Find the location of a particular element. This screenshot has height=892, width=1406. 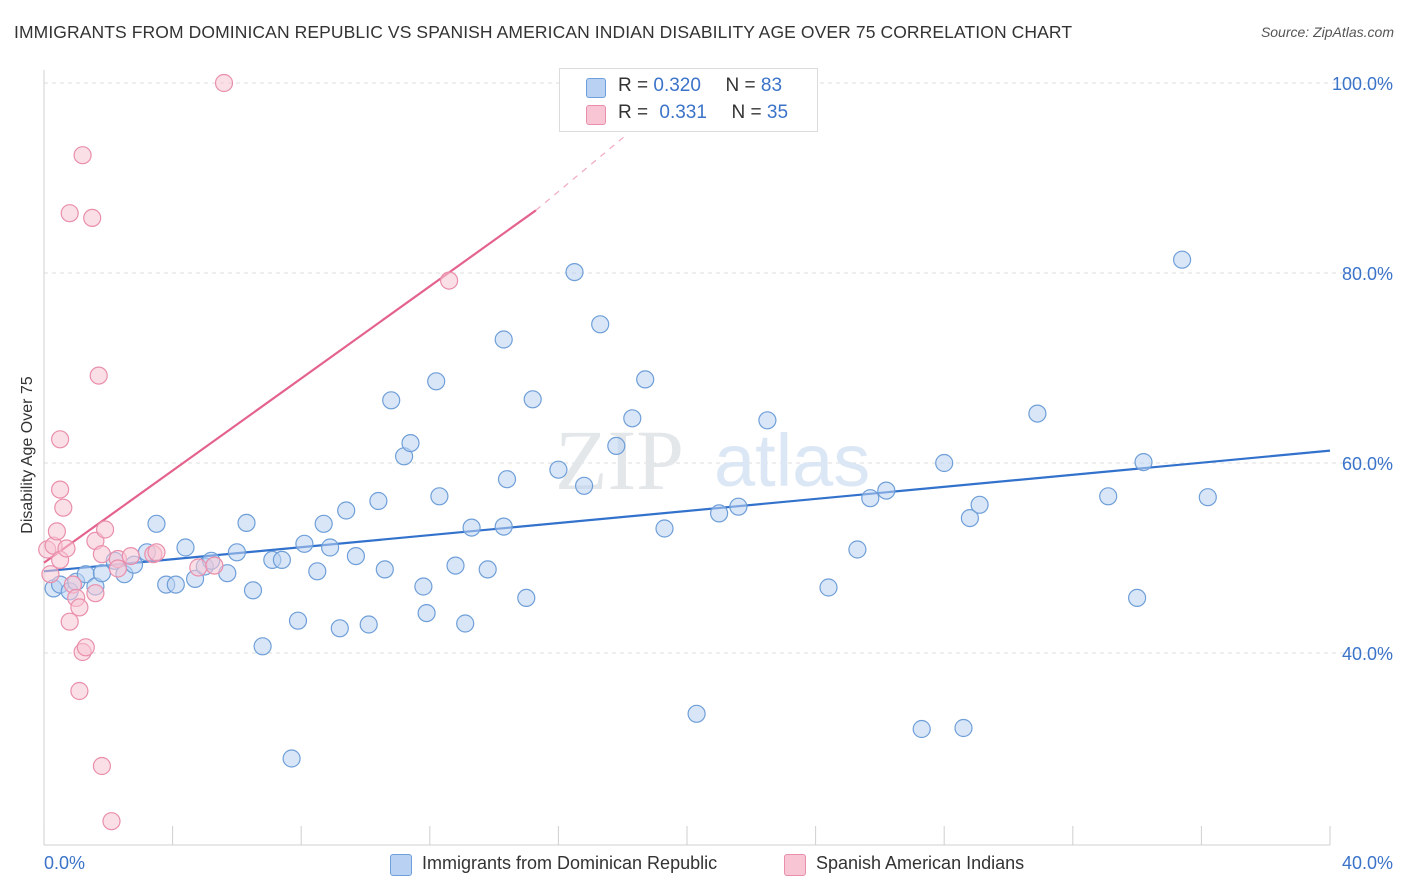

legend-swatch-pink is located at coordinates (596, 115).